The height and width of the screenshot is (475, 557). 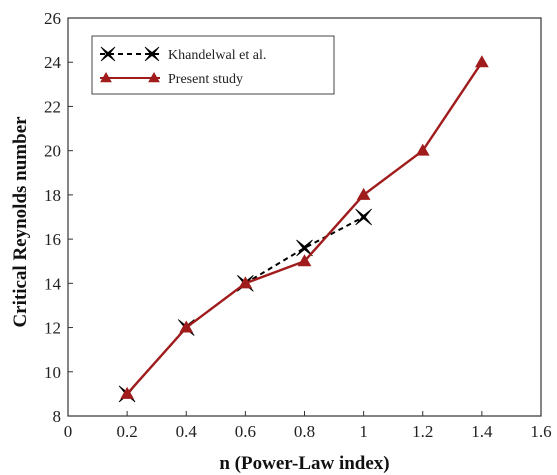 I want to click on x-tick-label: 1.4, so click(x=482, y=431).